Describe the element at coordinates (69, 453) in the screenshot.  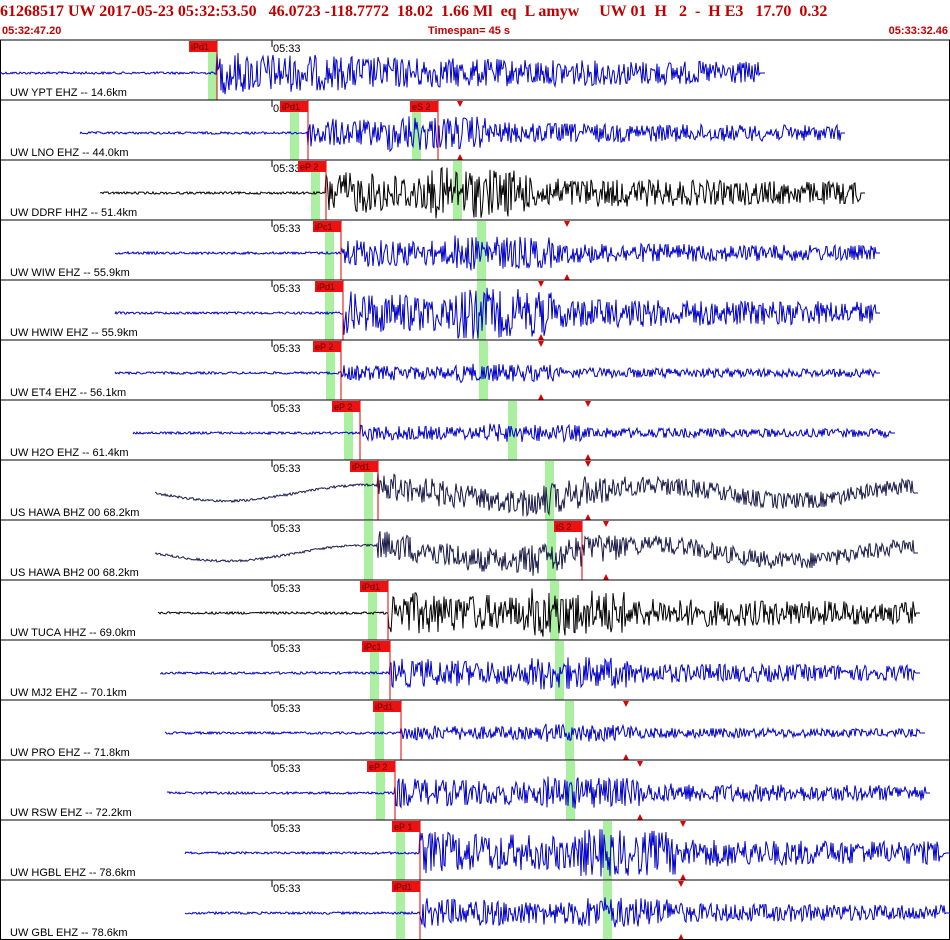
I see `channel-label: UW H2O EHZ -- 61.4km` at that location.